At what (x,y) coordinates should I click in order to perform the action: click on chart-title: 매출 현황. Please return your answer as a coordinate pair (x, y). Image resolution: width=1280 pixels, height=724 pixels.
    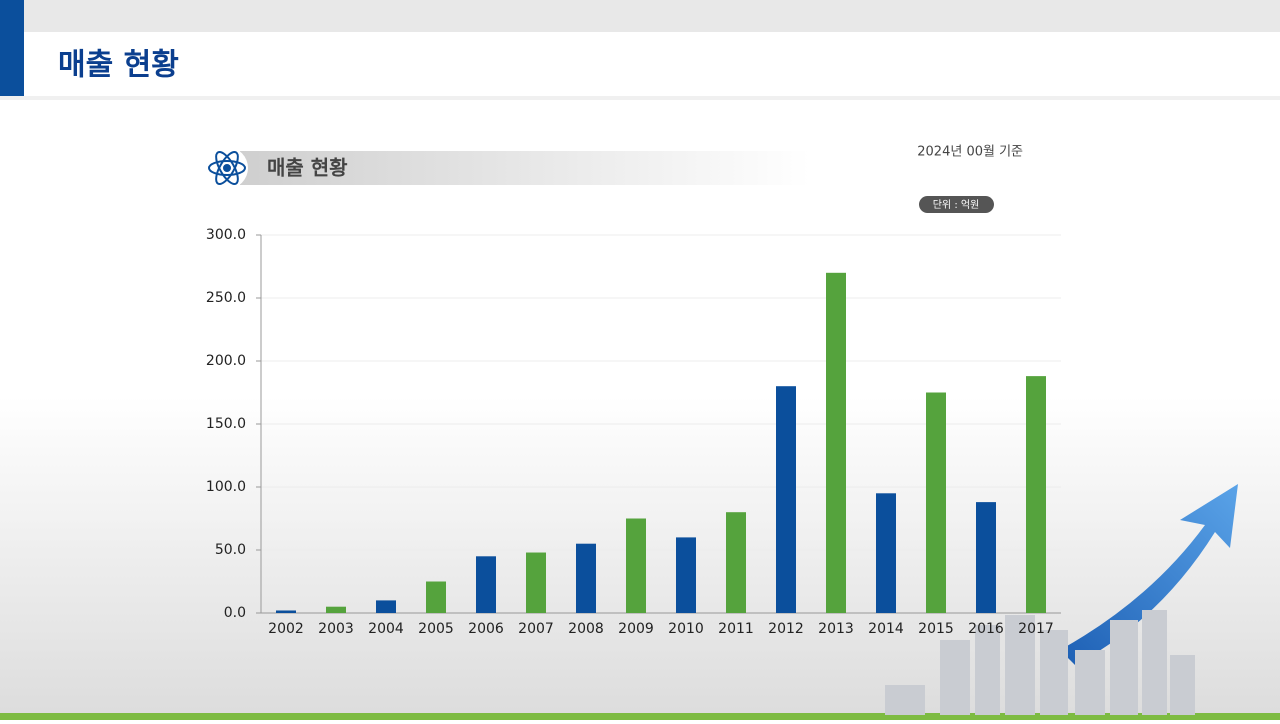
    Looking at the image, I should click on (307, 168).